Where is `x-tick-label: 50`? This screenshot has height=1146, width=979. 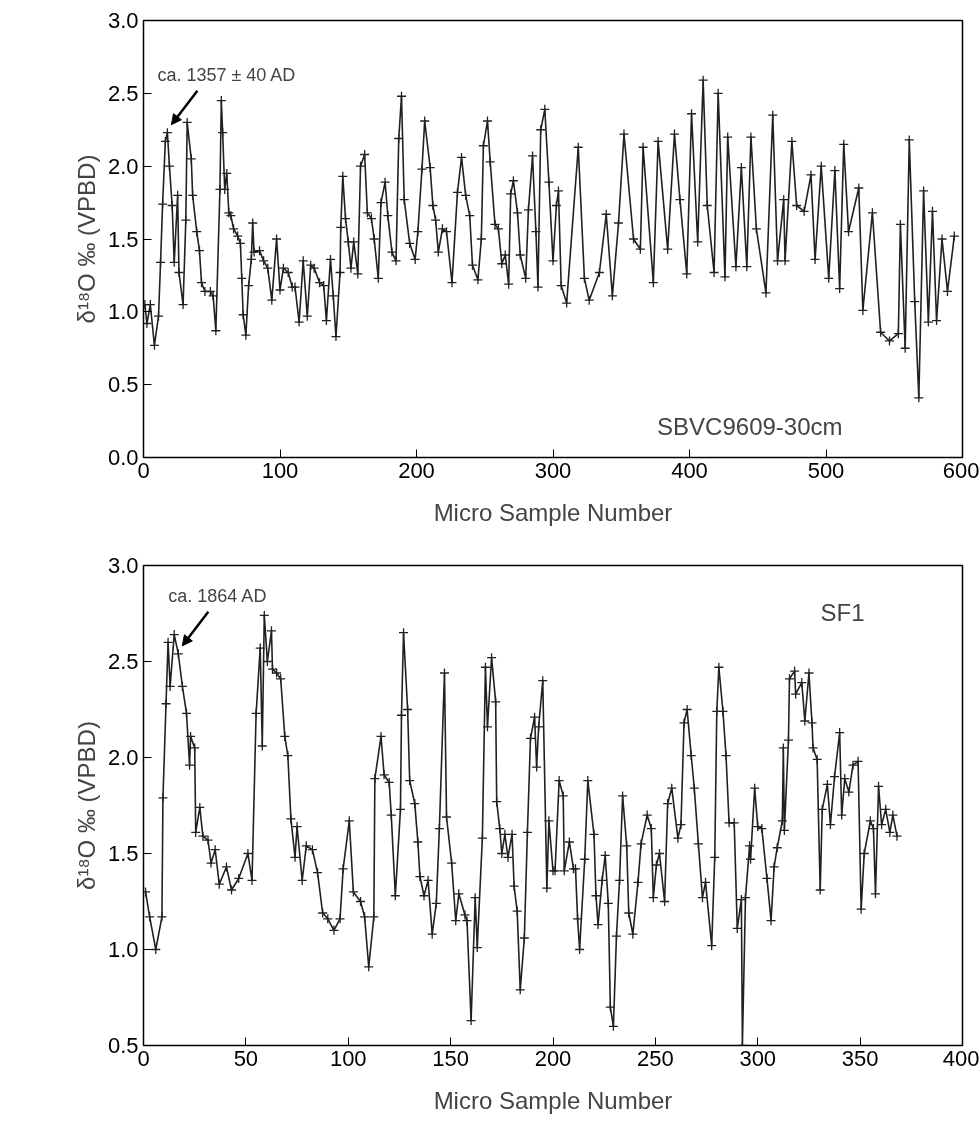
x-tick-label: 50 is located at coordinates (246, 1058).